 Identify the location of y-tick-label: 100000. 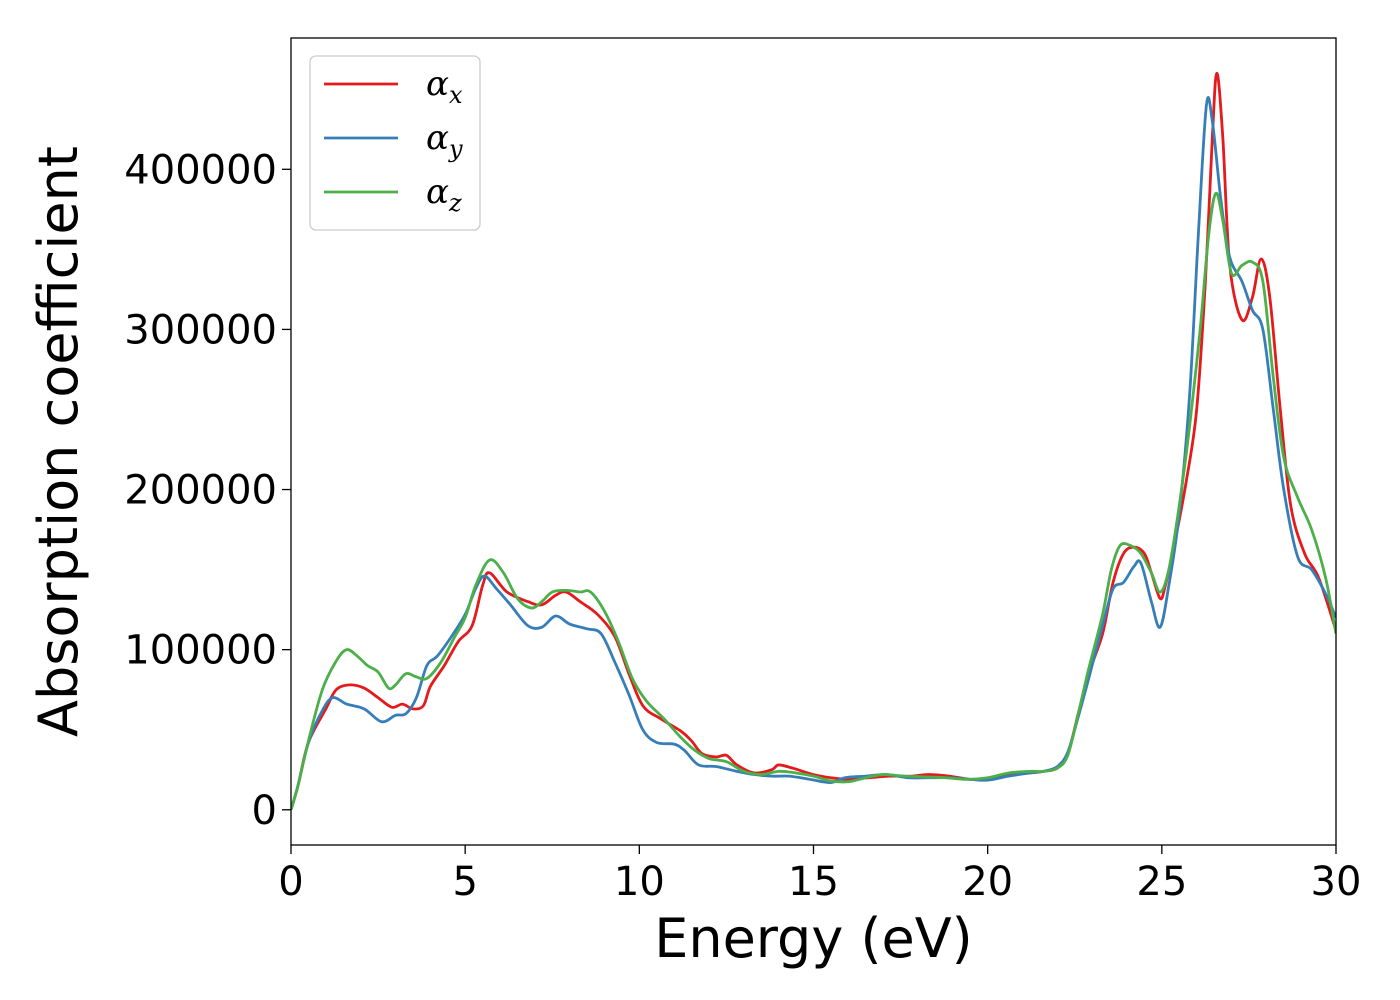
(200, 651).